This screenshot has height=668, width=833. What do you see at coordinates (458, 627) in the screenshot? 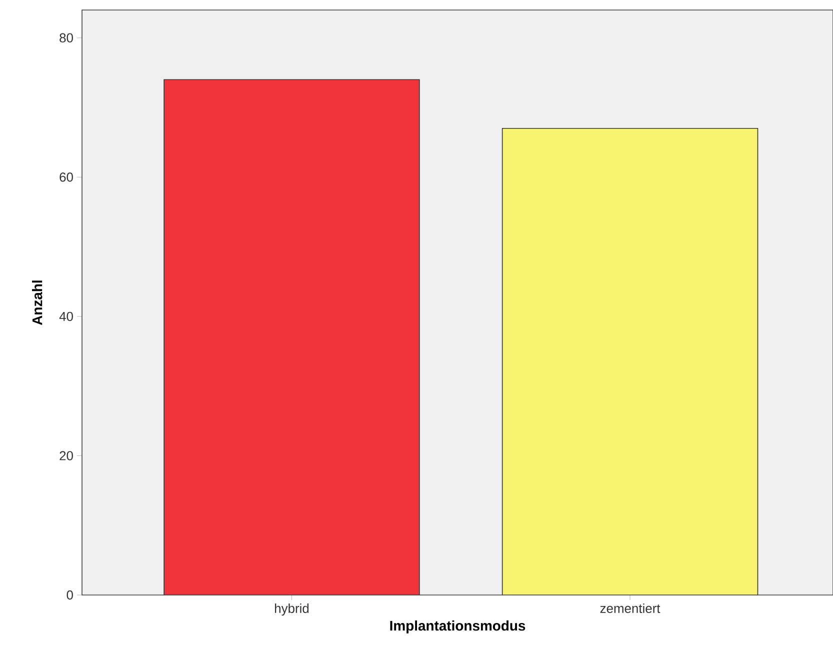
I see `x-axis-title: Implantationsmodus` at bounding box center [458, 627].